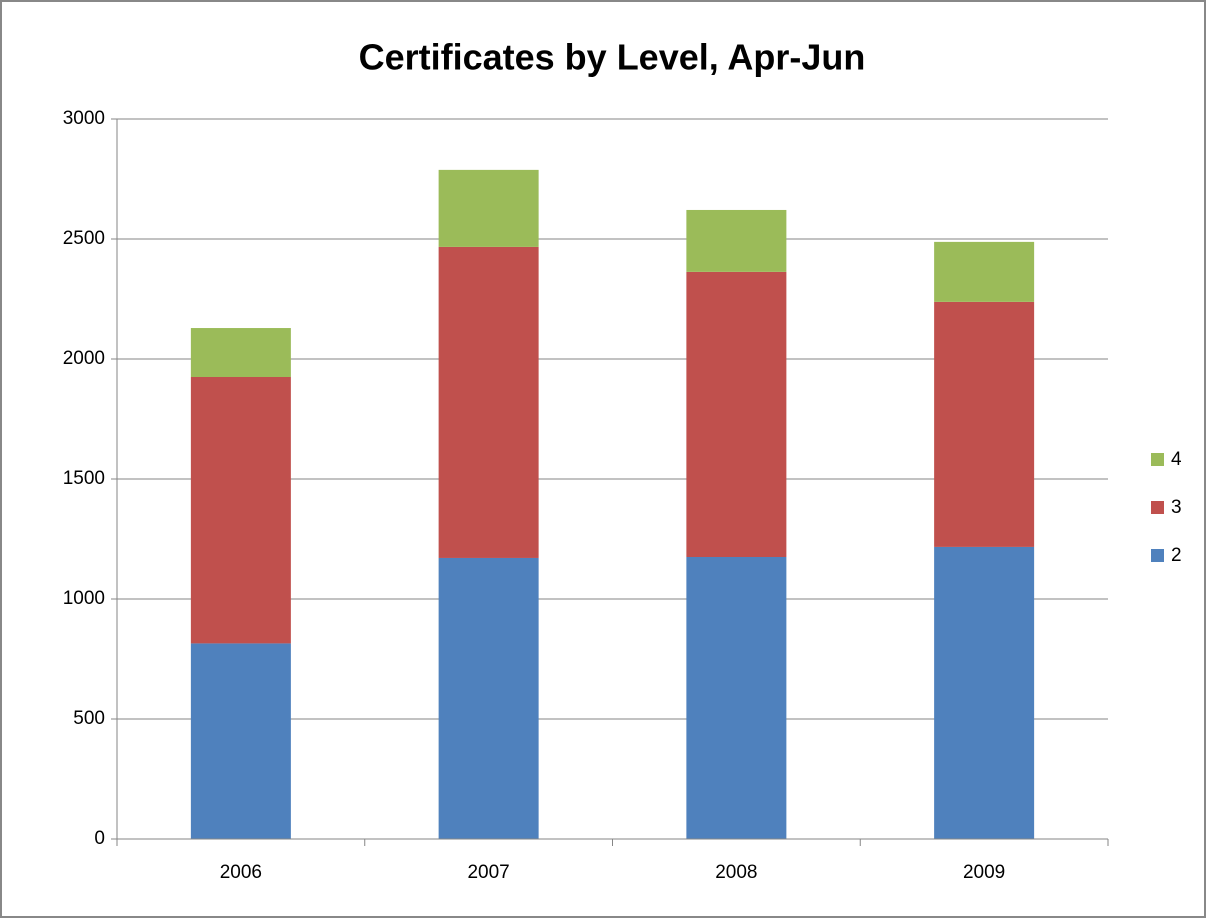 The width and height of the screenshot is (1207, 919). What do you see at coordinates (89, 718) in the screenshot?
I see `y-tick-label: 500` at bounding box center [89, 718].